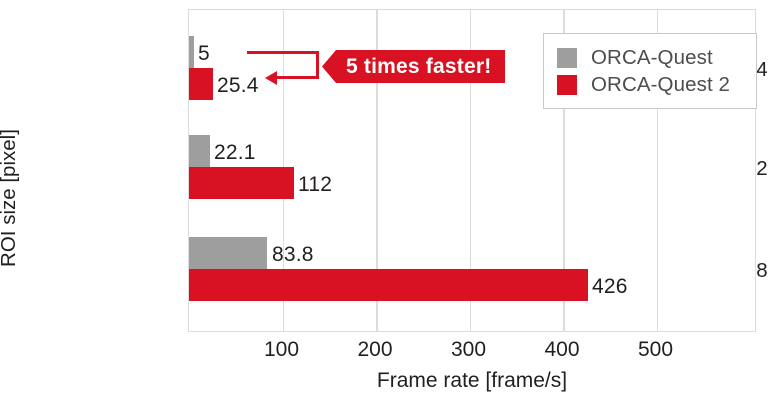 Image resolution: width=768 pixels, height=402 pixels. What do you see at coordinates (655, 349) in the screenshot?
I see `x-axis-tick-label-500: 500` at bounding box center [655, 349].